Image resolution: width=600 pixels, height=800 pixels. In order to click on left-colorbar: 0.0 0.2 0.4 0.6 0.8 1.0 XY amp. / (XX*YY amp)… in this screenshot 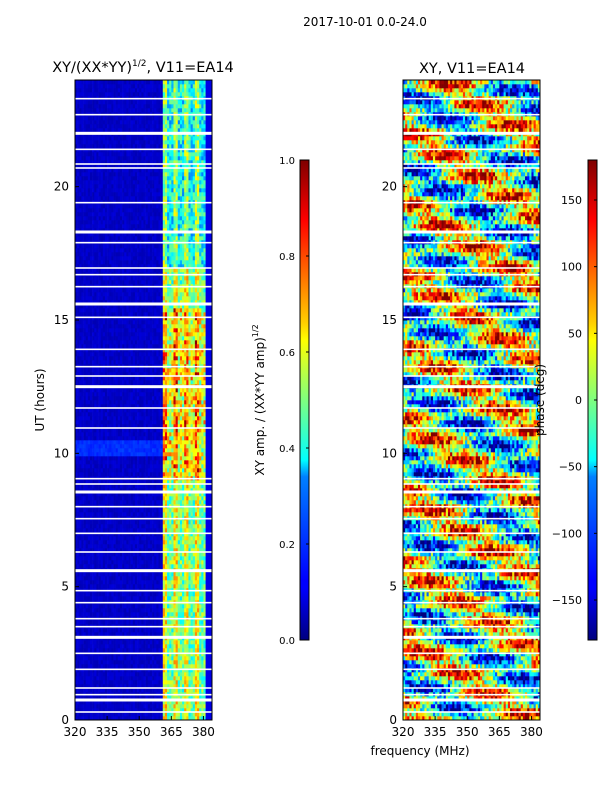, I will do `click(280, 401)`.